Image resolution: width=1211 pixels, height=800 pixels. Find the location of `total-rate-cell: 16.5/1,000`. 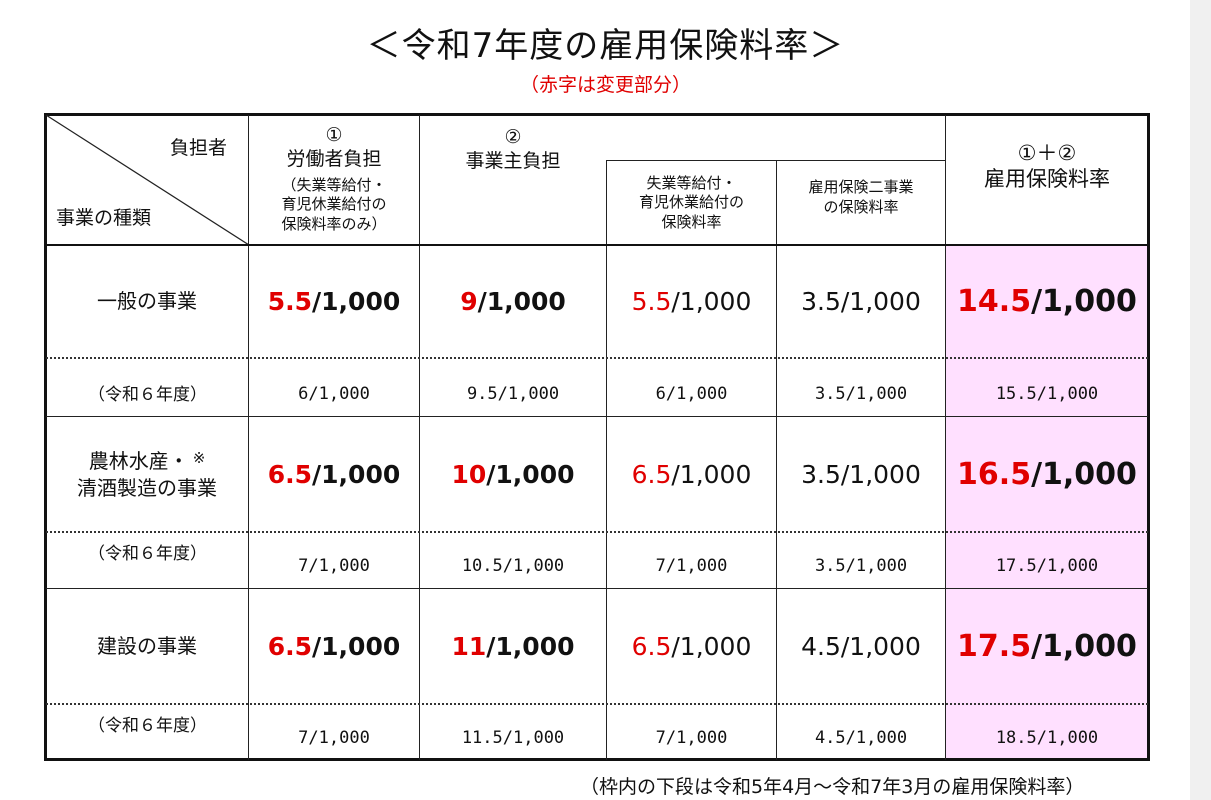

total-rate-cell: 16.5/1,000 is located at coordinates (1047, 474).